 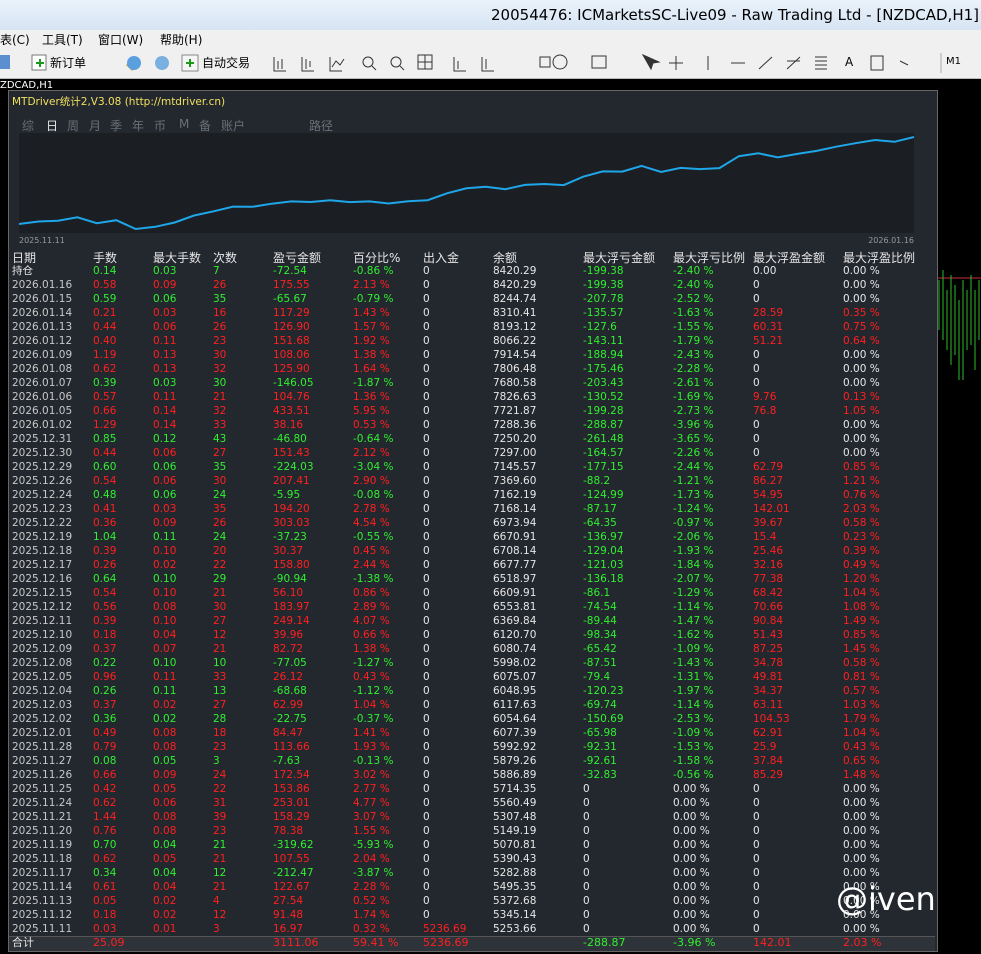 I want to click on cell-value: 27, so click(x=220, y=705).